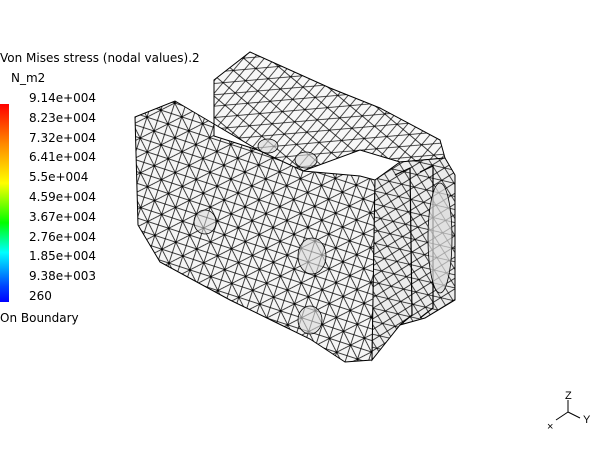 This screenshot has width=600, height=450. I want to click on slot-edge, so click(403, 246).